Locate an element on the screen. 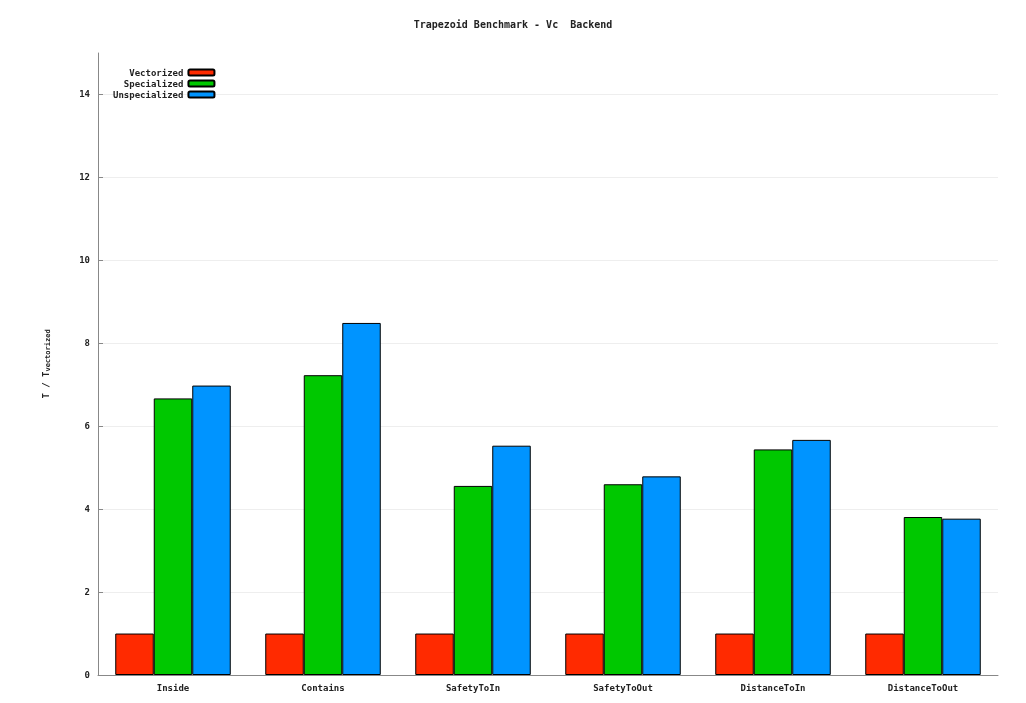  x-tick-label: Inside is located at coordinates (173, 687).